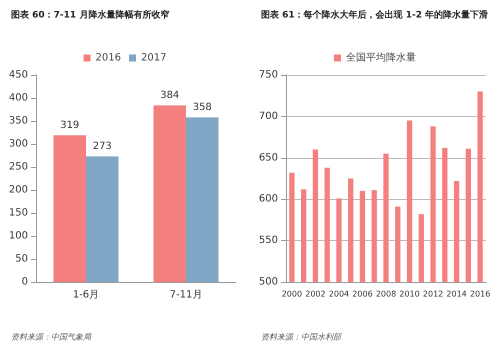 This screenshot has height=362, width=500. I want to click on y-tick-label: 250, so click(18, 167).